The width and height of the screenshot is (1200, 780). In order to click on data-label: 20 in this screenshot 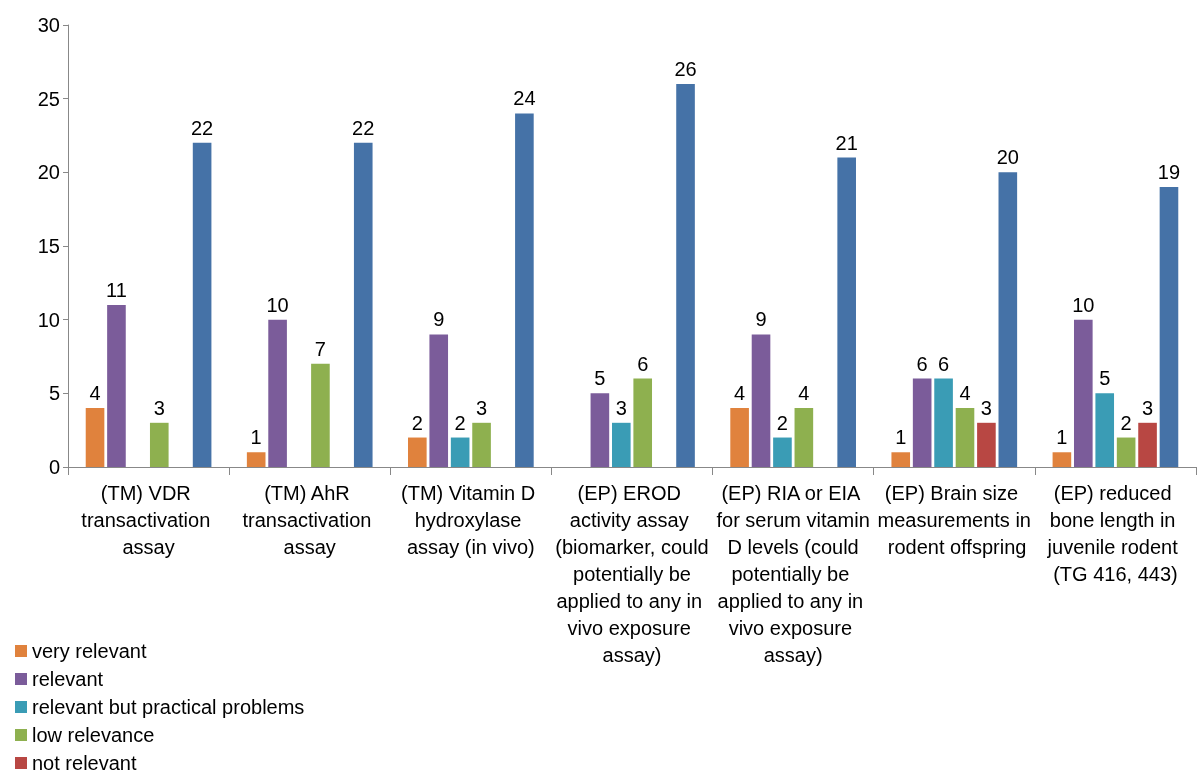, I will do `click(1007, 157)`.